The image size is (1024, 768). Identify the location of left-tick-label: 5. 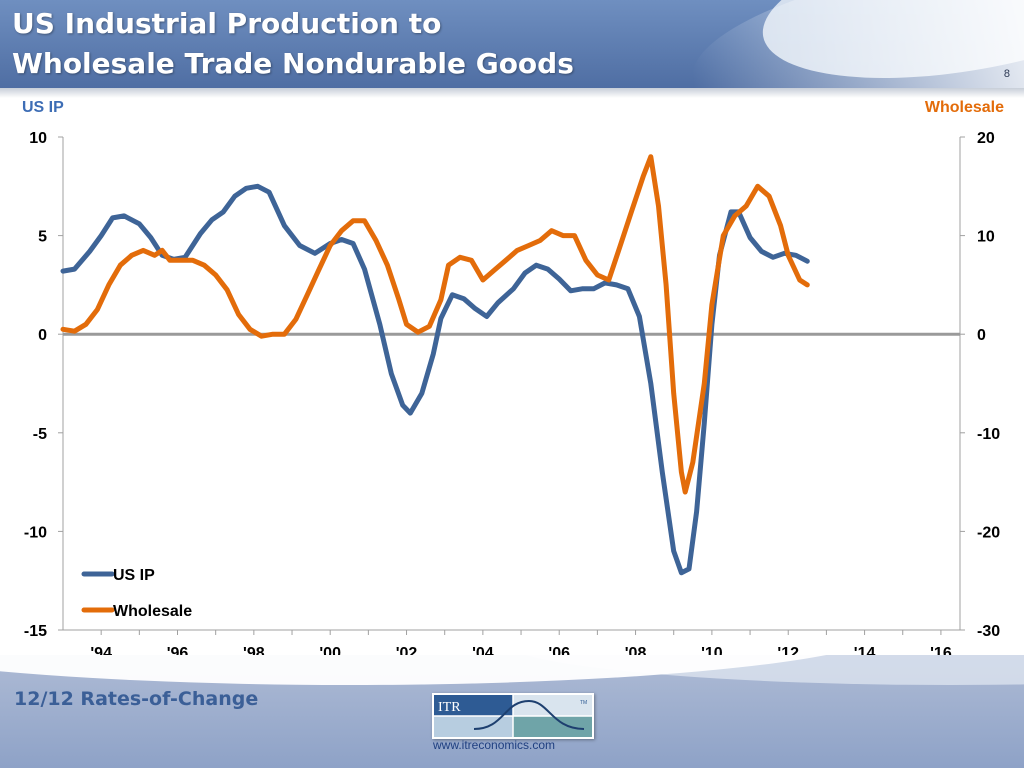
(42, 237).